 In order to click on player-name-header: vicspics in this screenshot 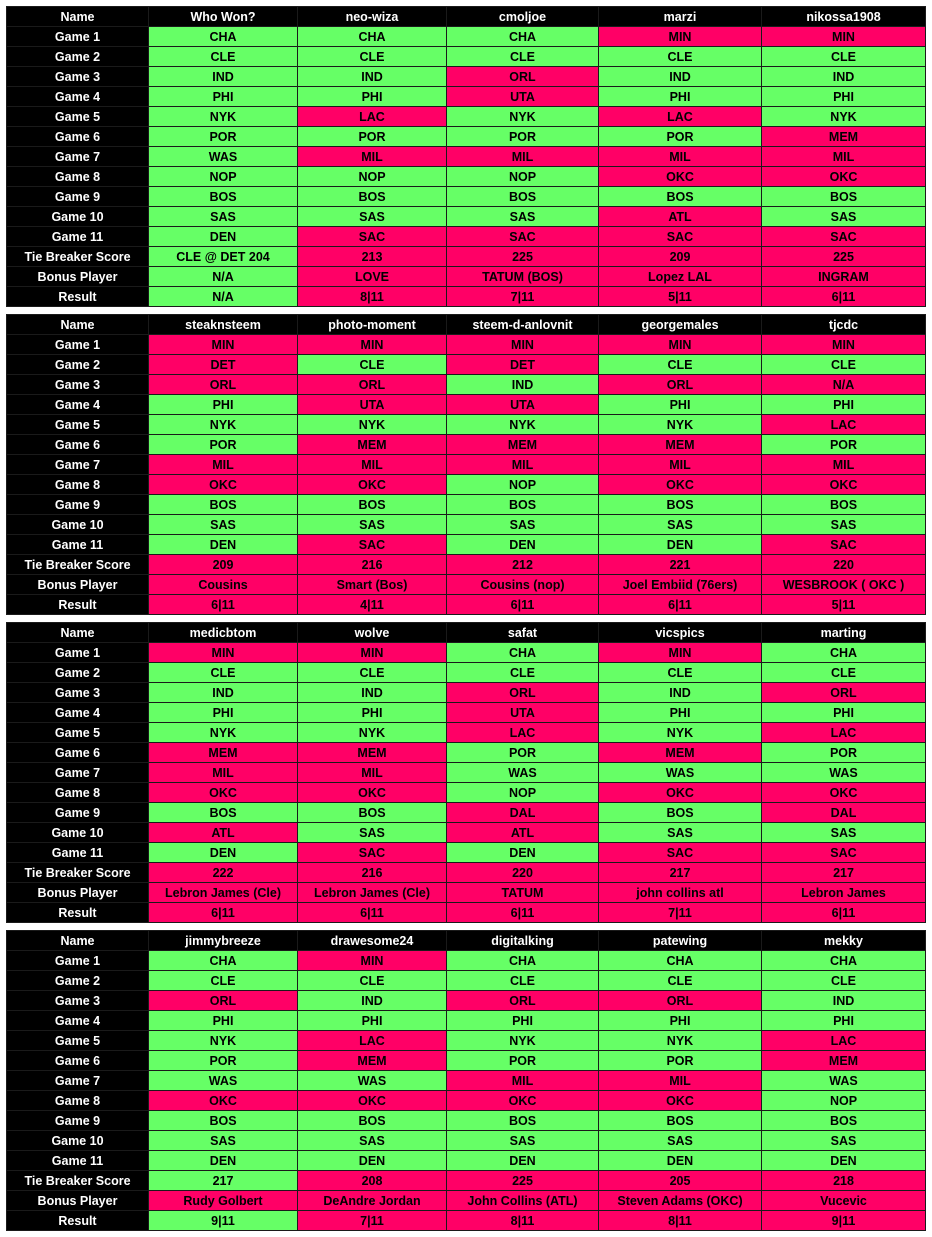, I will do `click(680, 632)`.